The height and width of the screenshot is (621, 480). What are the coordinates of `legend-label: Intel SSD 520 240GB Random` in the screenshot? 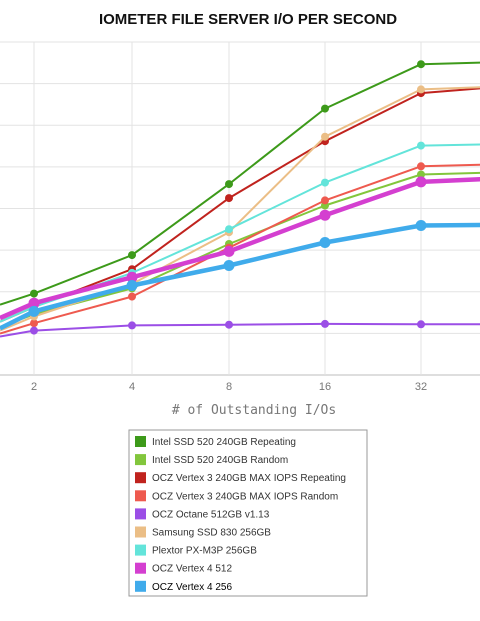 It's located at (220, 460).